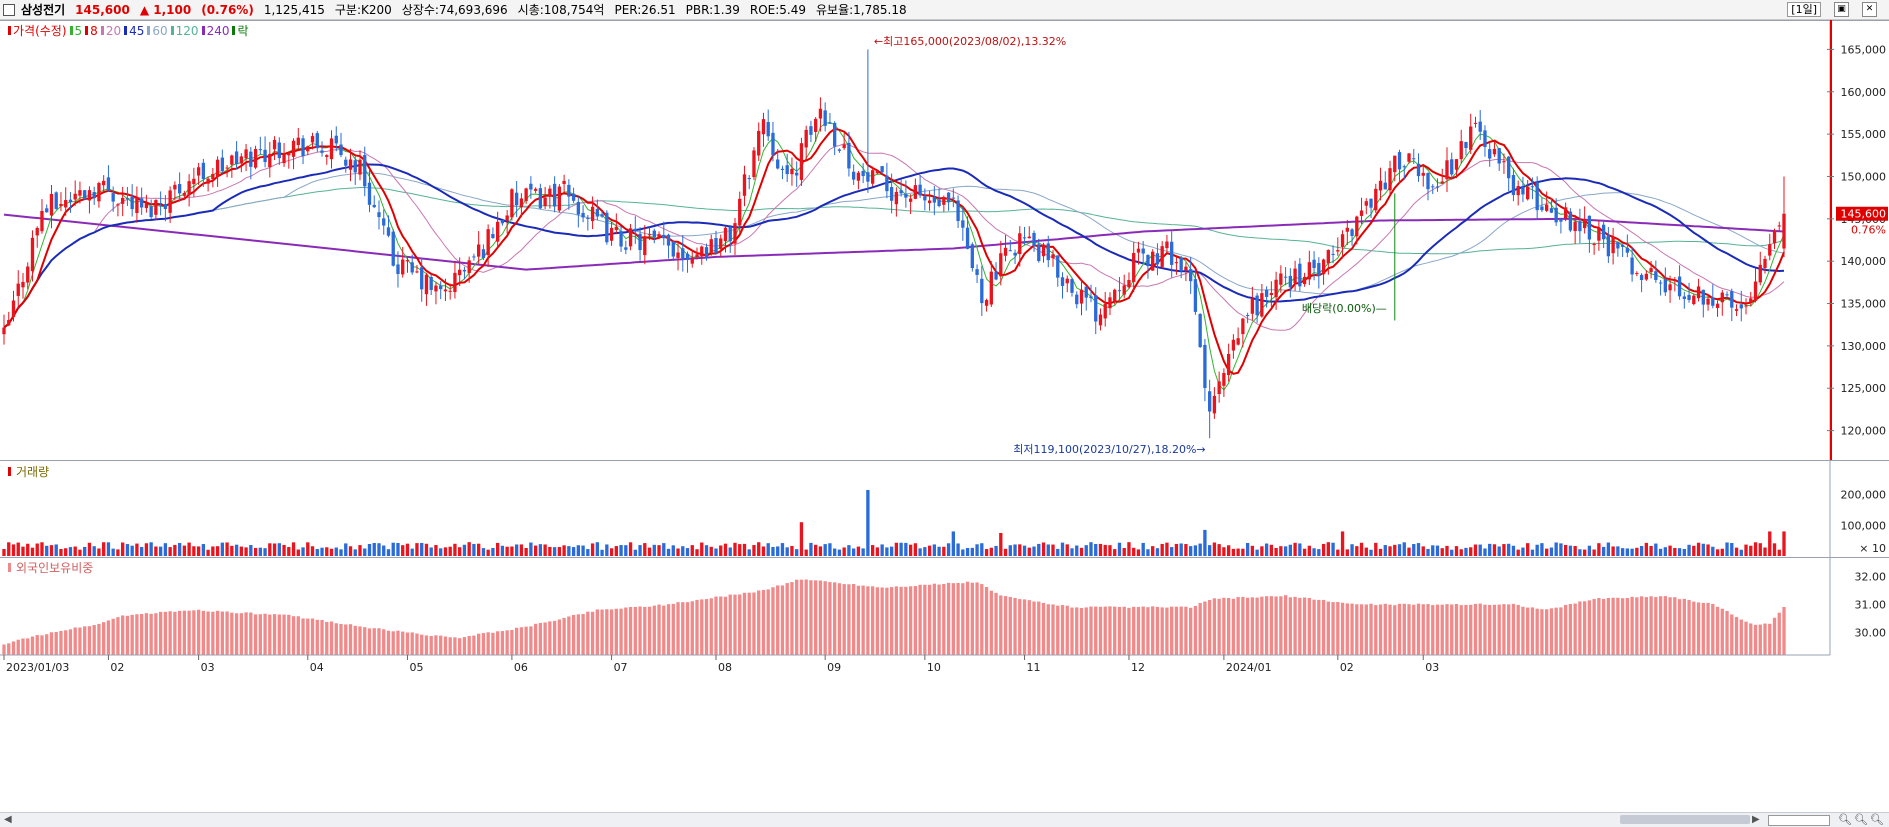 This screenshot has width=1889, height=827. I want to click on legend-ex-dividend: 락, so click(240, 30).